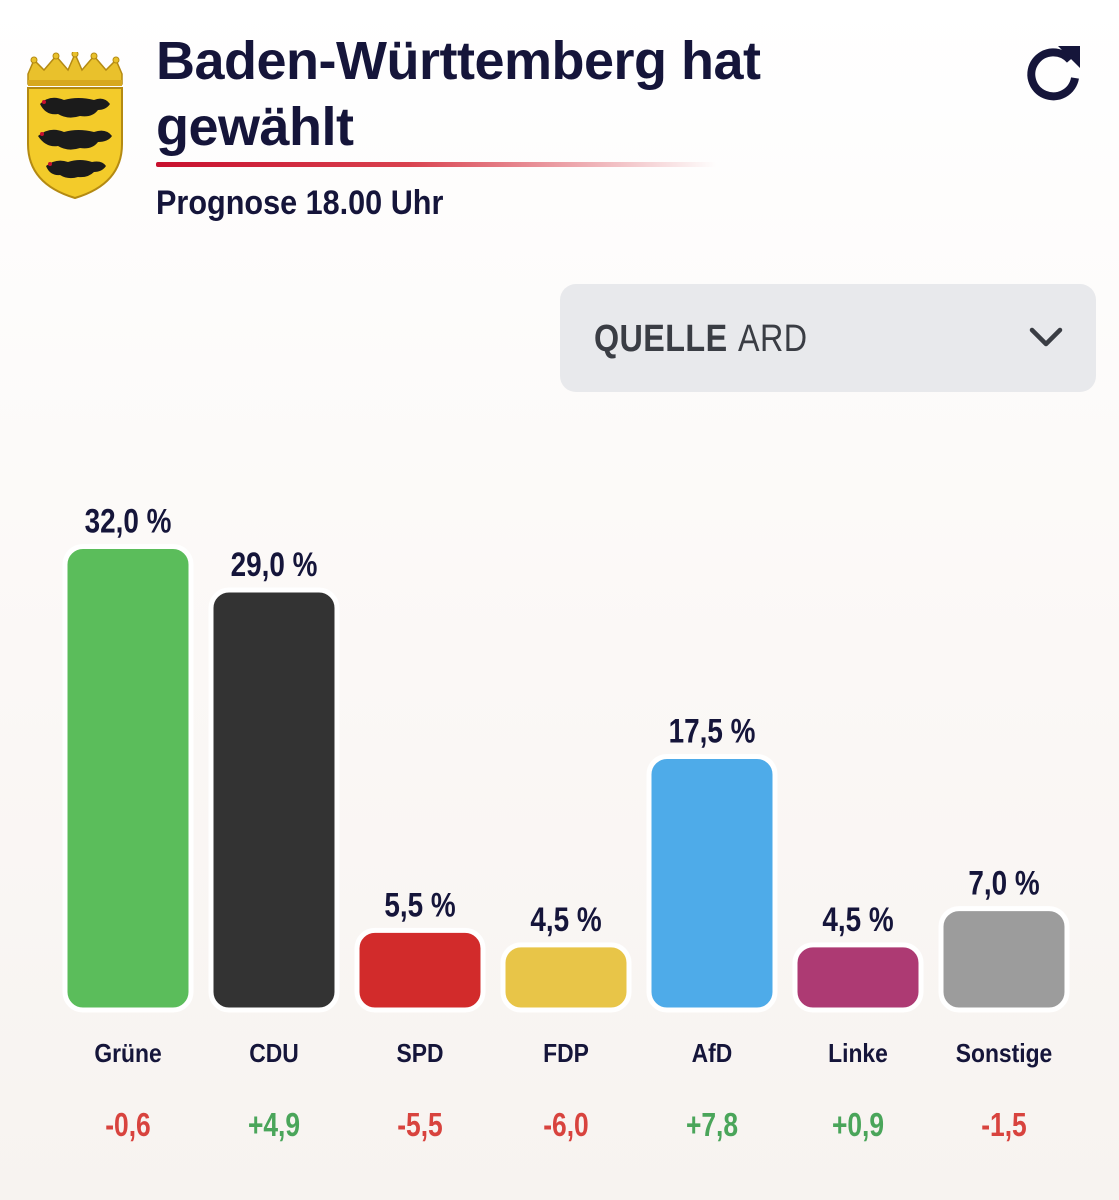  Describe the element at coordinates (858, 977) in the screenshot. I see `bar-linke` at that location.